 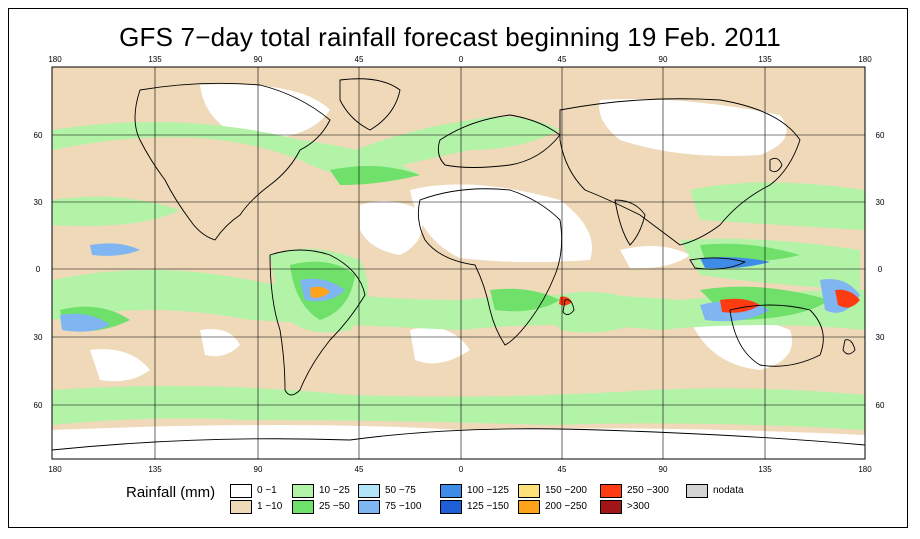 What do you see at coordinates (566, 506) in the screenshot?
I see `legend-label: 200 −250` at bounding box center [566, 506].